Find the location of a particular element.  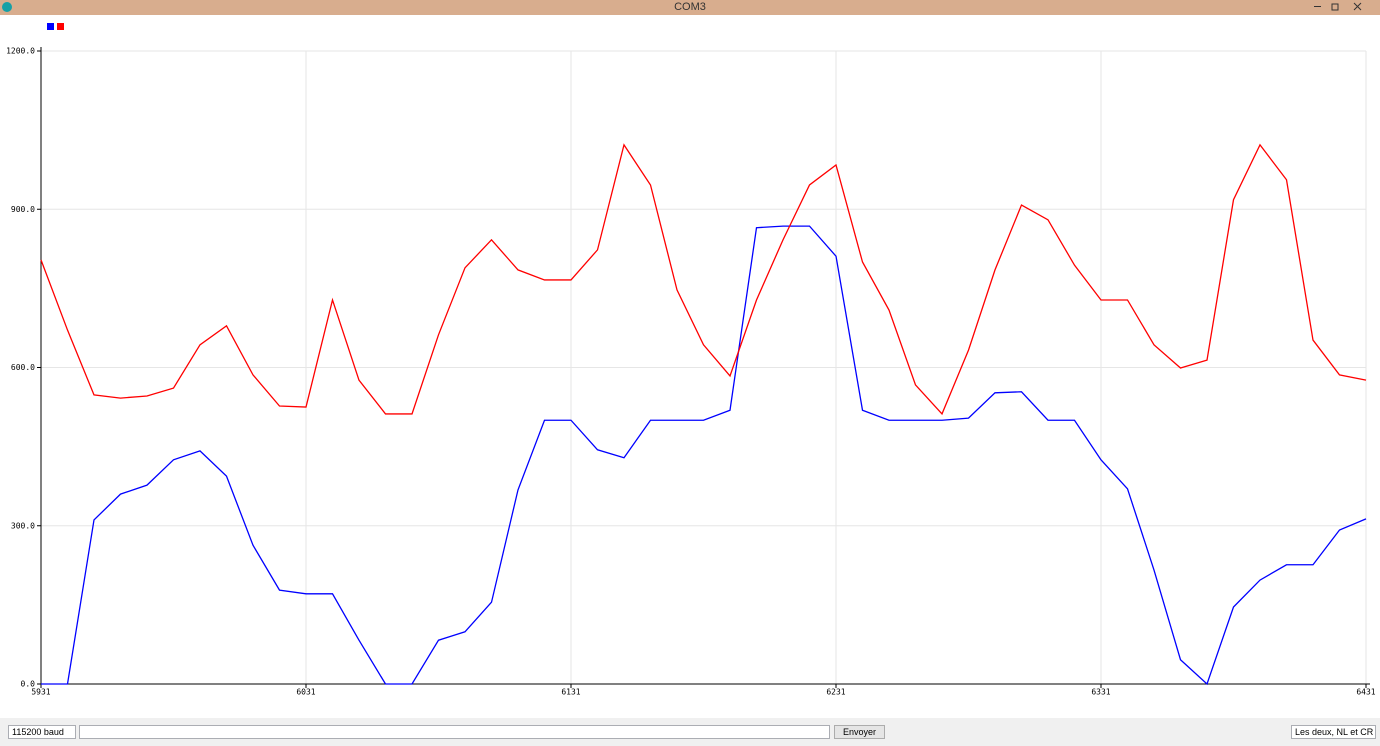

y-tick-label: 300.0 is located at coordinates (23, 525).